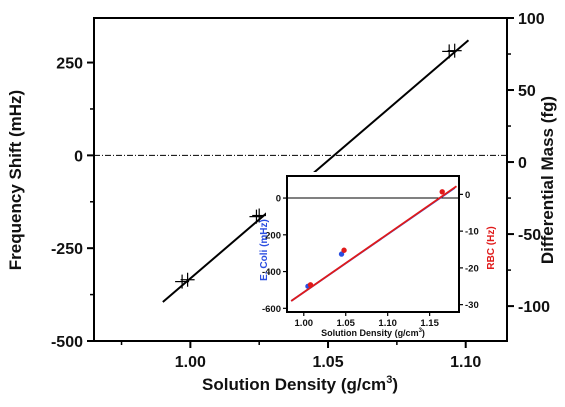 The height and width of the screenshot is (407, 565). What do you see at coordinates (15, 180) in the screenshot?
I see `y-axis-title: Frequency Shift (mHz)` at bounding box center [15, 180].